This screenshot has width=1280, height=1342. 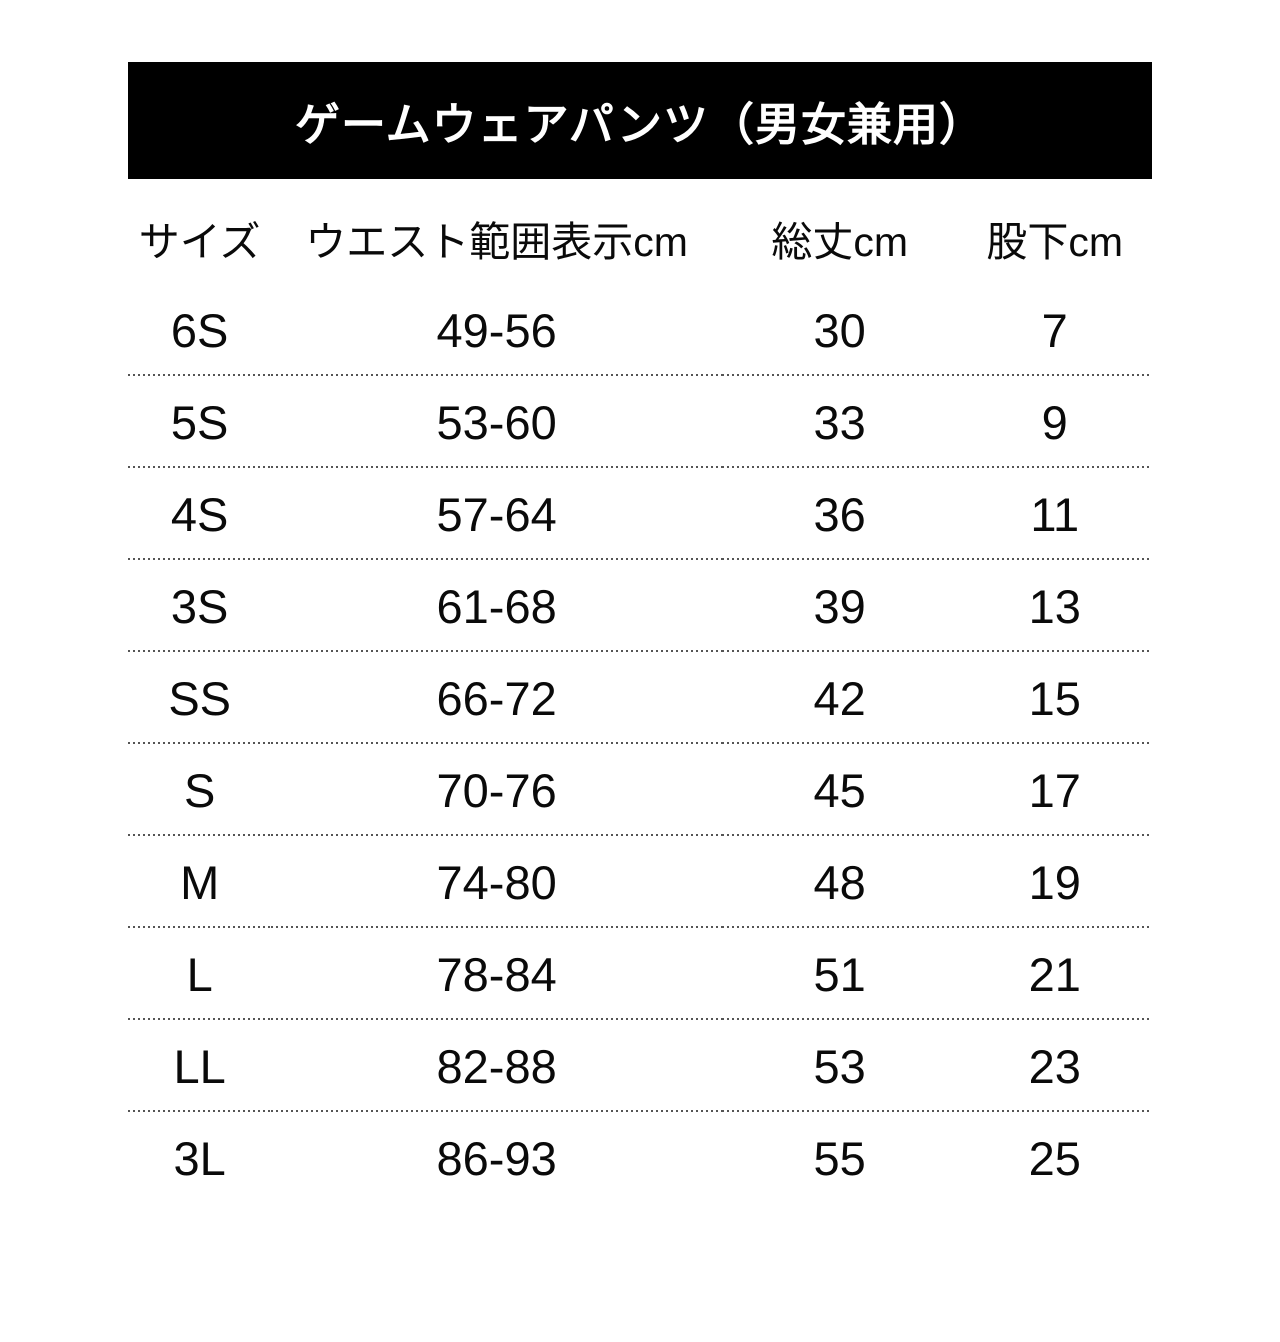 What do you see at coordinates (839, 422) in the screenshot?
I see `cell-length: 33` at bounding box center [839, 422].